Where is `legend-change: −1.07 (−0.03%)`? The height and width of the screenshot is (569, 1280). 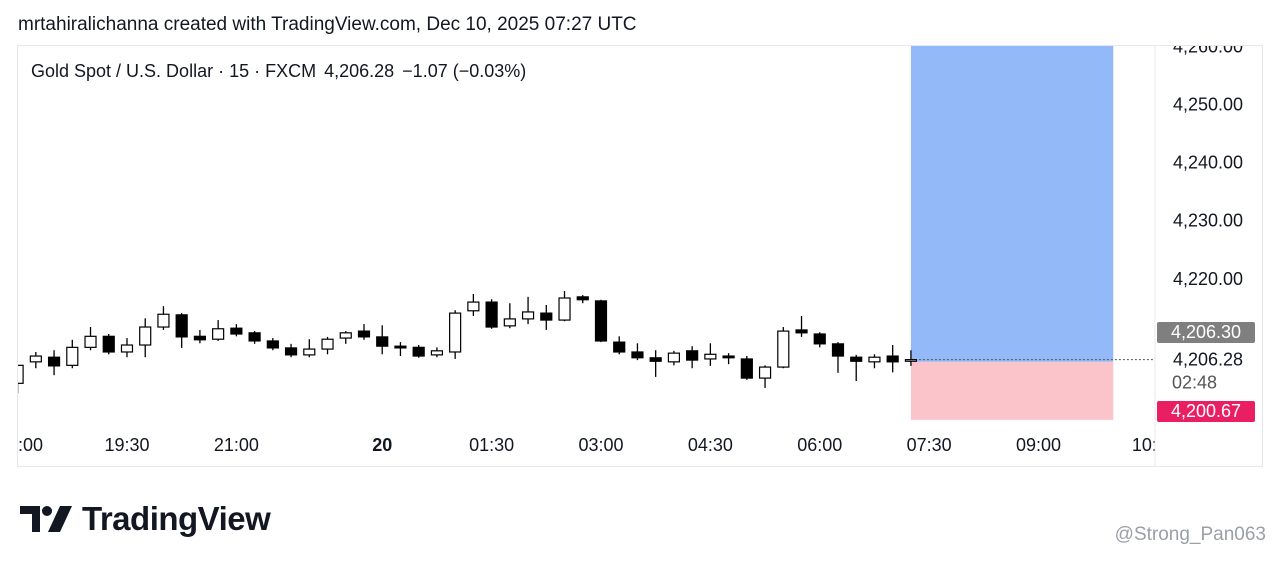 legend-change: −1.07 (−0.03%) is located at coordinates (464, 71).